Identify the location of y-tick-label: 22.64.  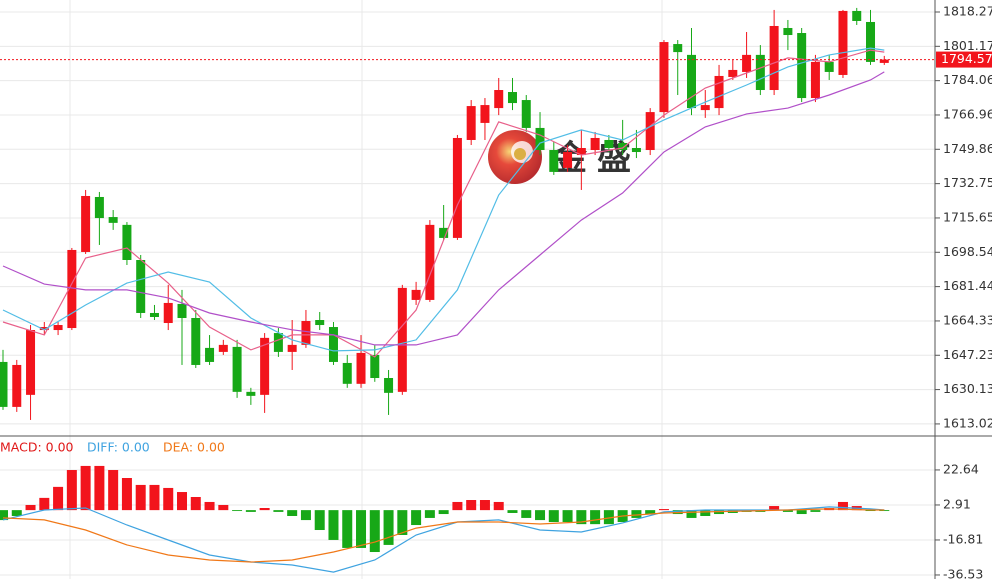
(961, 468).